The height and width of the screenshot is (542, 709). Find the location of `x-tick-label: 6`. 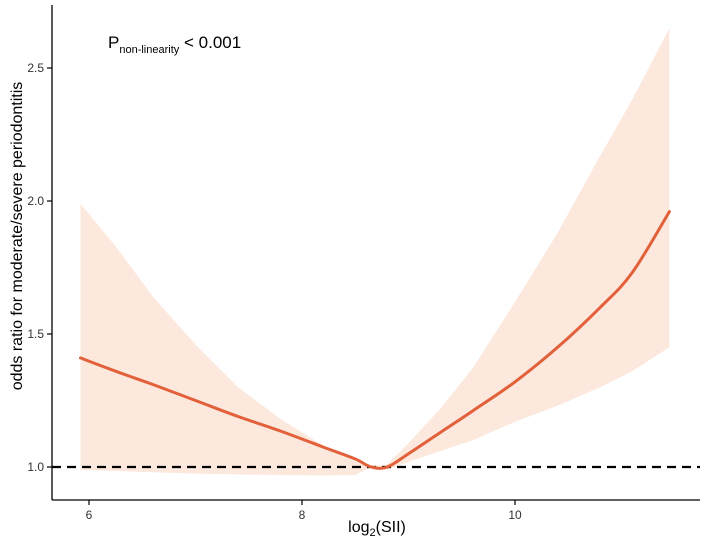

x-tick-label: 6 is located at coordinates (89, 515).